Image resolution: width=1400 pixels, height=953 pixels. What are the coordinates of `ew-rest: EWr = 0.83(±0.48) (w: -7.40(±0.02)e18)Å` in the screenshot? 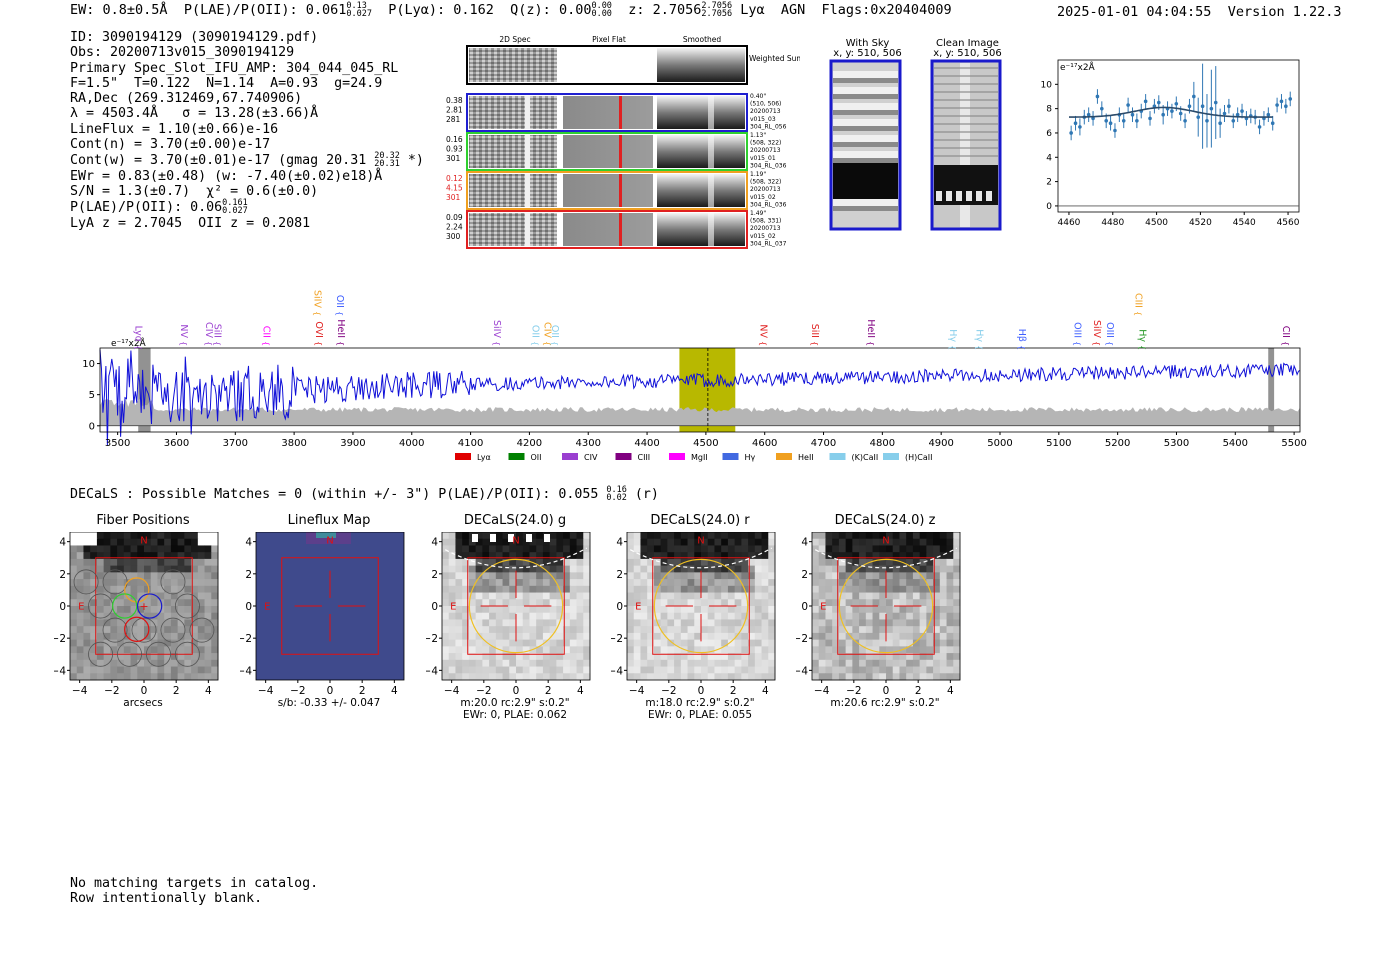 It's located at (226, 176).